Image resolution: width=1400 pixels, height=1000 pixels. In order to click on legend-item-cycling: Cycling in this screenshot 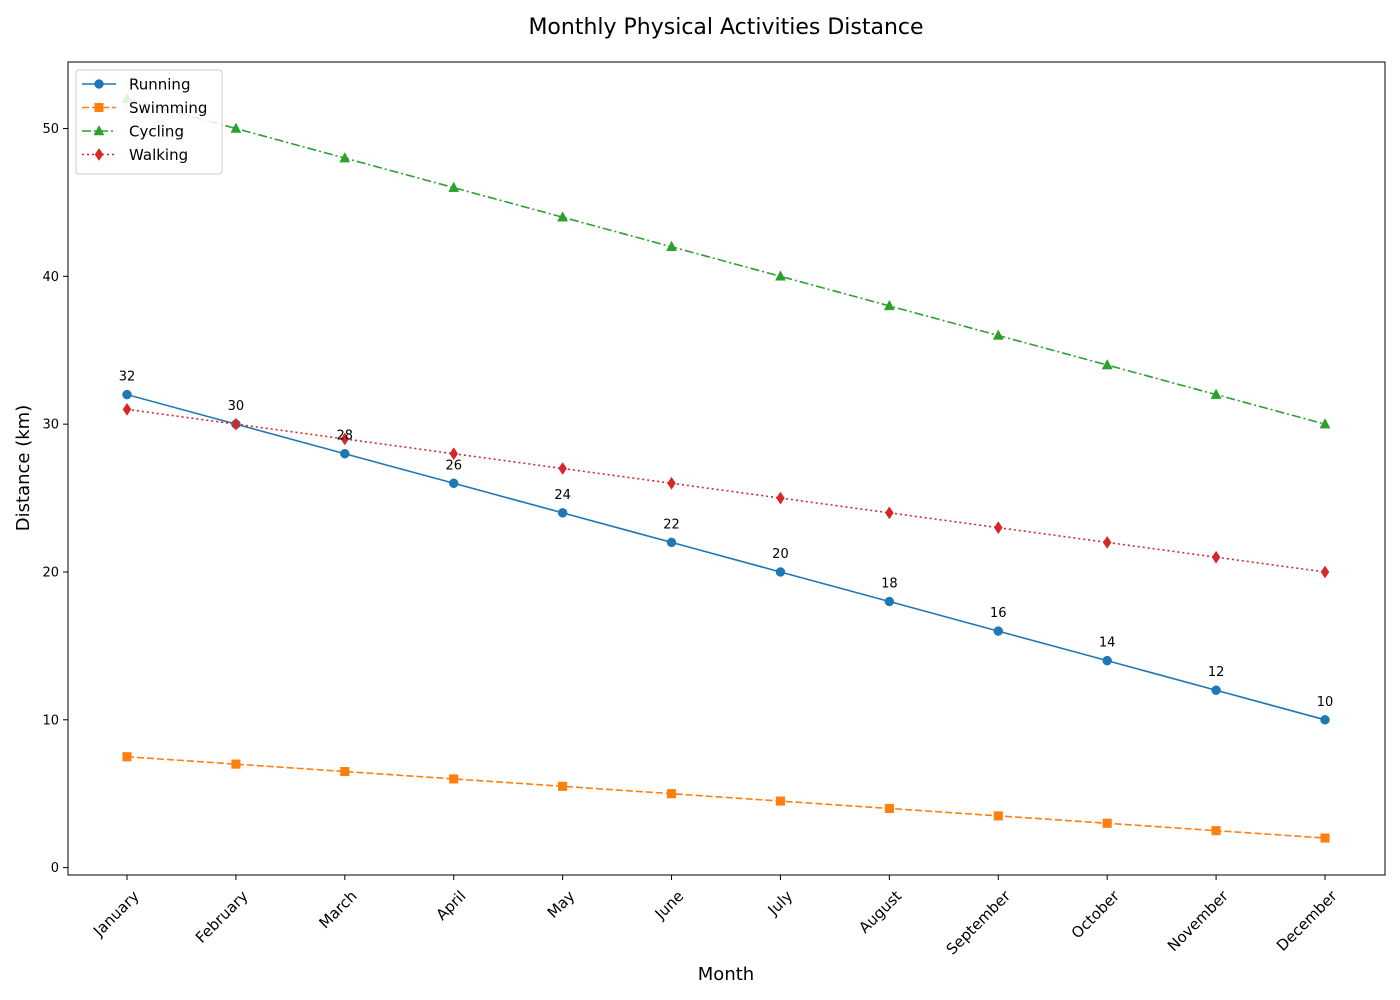, I will do `click(133, 132)`.